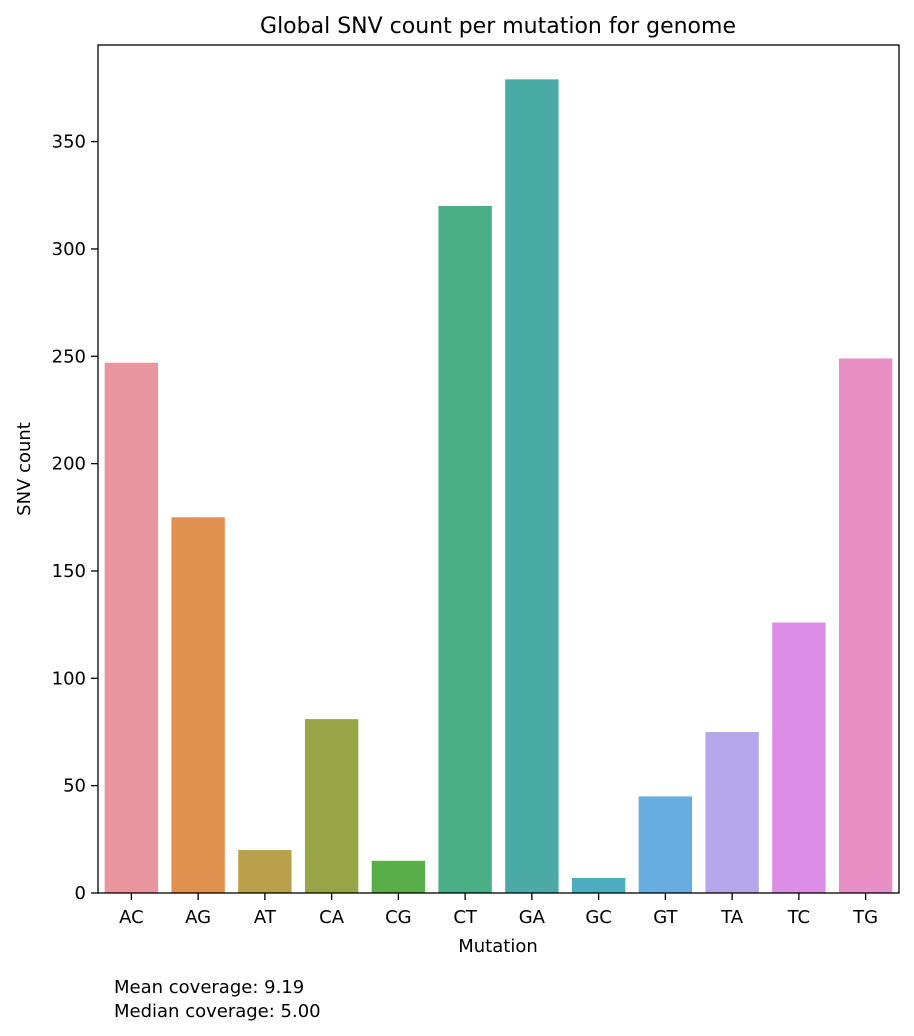 This screenshot has height=1036, width=914. What do you see at coordinates (198, 705) in the screenshot?
I see `bar-ag` at bounding box center [198, 705].